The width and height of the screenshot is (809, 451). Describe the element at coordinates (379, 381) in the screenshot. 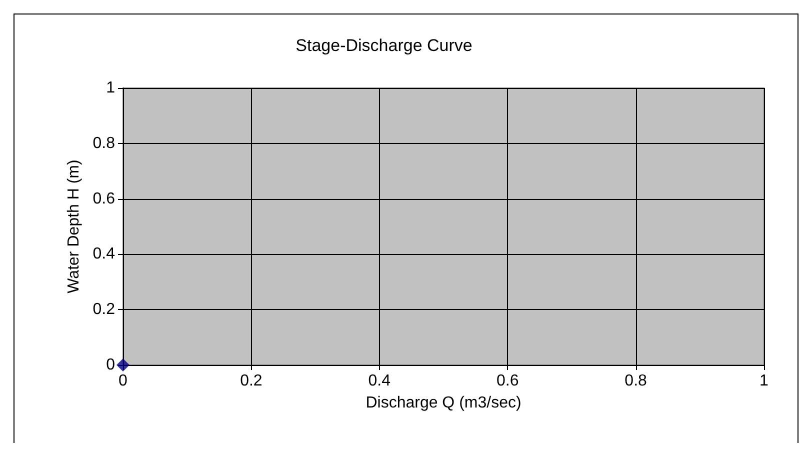

I see `x-tick-label: 0.4` at that location.